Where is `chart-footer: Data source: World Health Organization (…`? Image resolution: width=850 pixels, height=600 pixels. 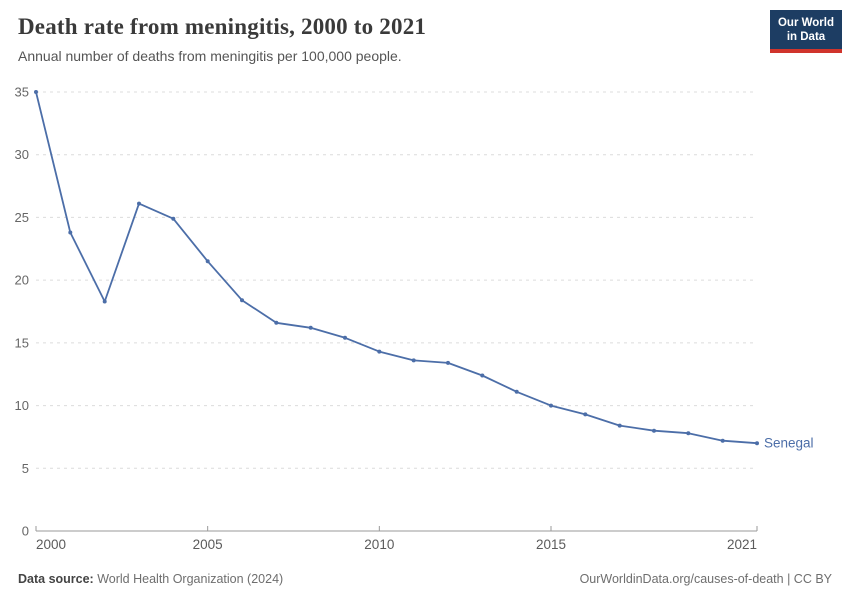
chart-footer: Data source: World Health Organization (… is located at coordinates (425, 579).